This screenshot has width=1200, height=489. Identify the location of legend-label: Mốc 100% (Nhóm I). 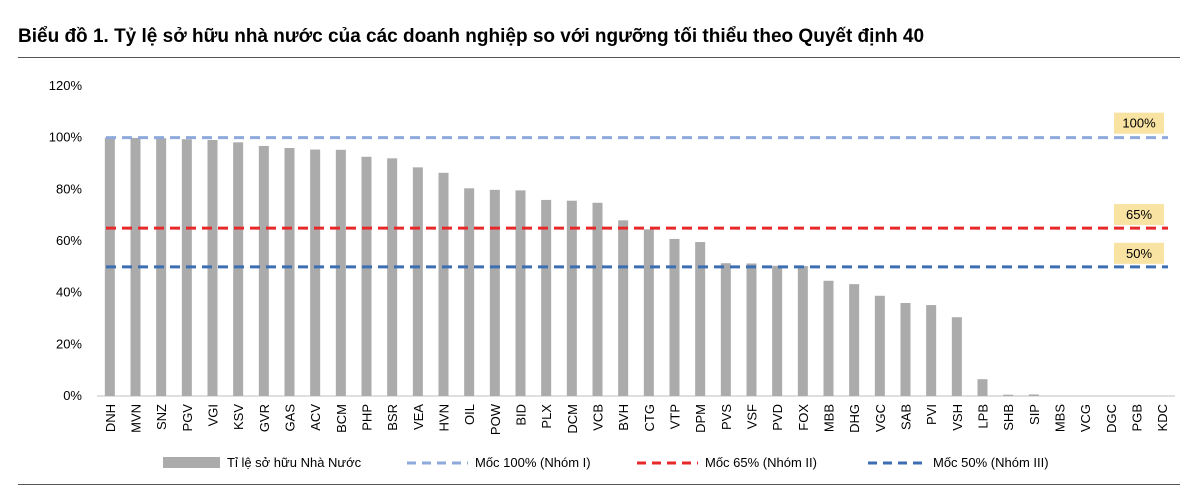
(533, 462).